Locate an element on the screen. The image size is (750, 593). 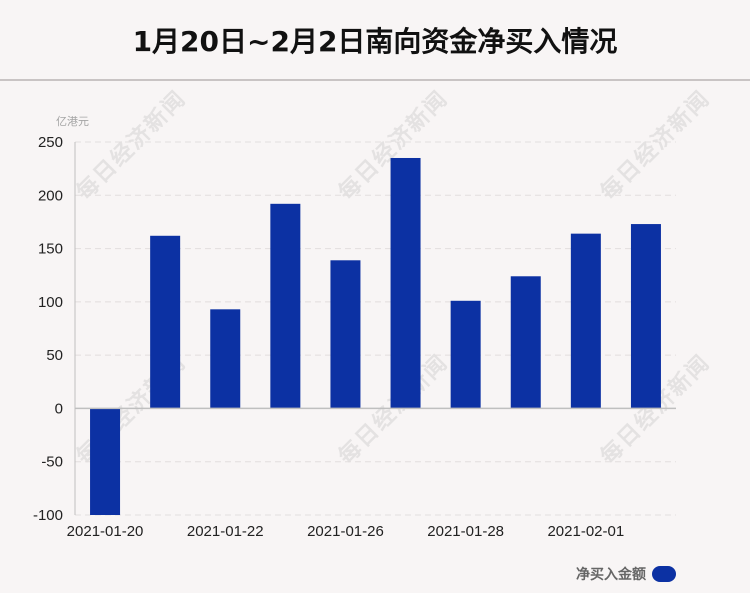
y-tick-label: 250 is located at coordinates (50, 142).